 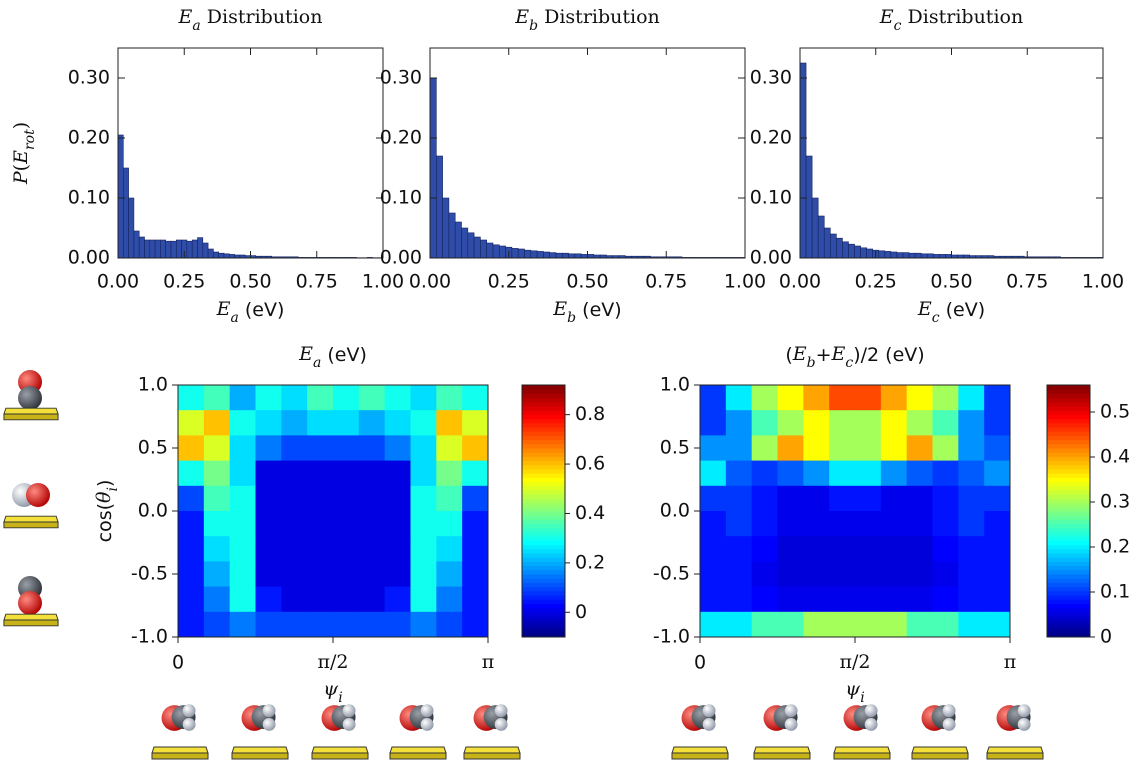 I want to click on label-part: θ, so click(x=104, y=497).